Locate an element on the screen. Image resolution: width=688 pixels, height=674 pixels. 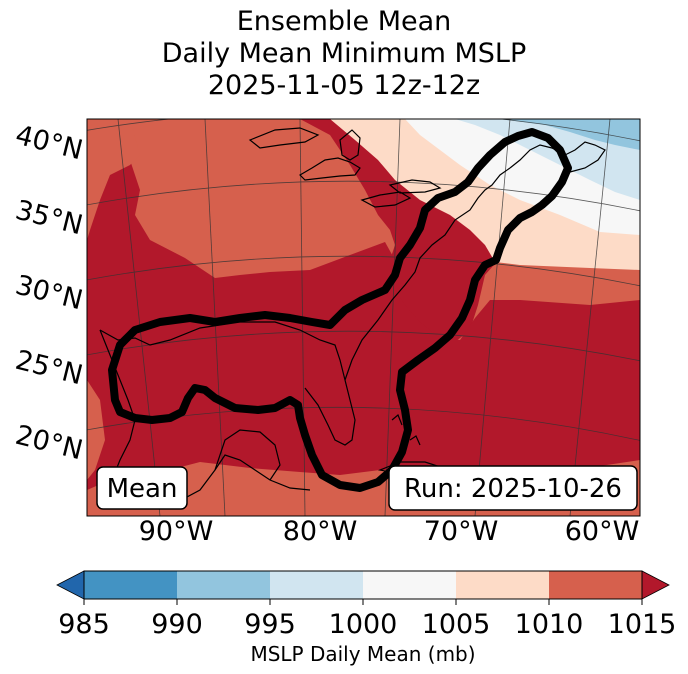
colorbar-tick-985: 985 is located at coordinates (84, 624).